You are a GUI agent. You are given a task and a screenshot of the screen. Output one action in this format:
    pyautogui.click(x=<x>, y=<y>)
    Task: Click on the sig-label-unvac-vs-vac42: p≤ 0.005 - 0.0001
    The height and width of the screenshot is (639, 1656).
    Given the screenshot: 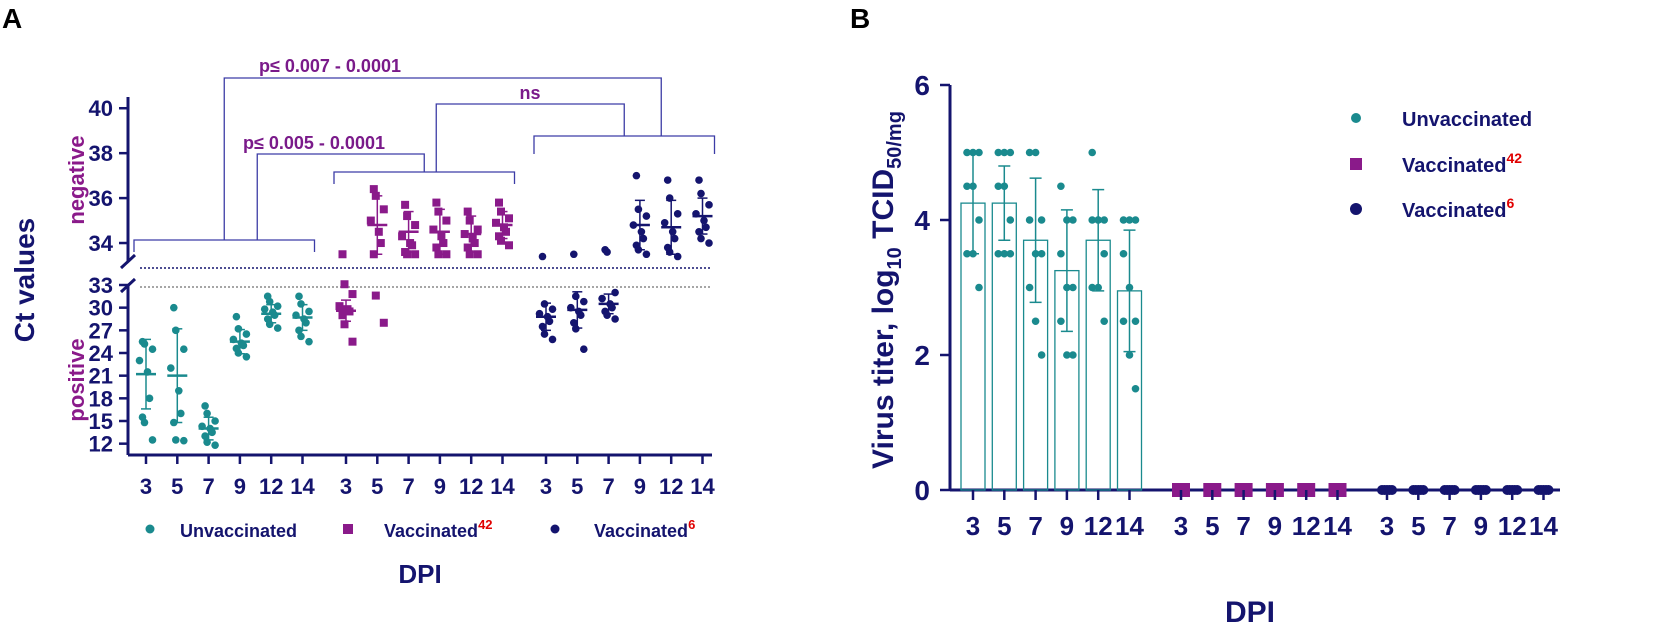 What is the action you would take?
    pyautogui.click(x=314, y=143)
    